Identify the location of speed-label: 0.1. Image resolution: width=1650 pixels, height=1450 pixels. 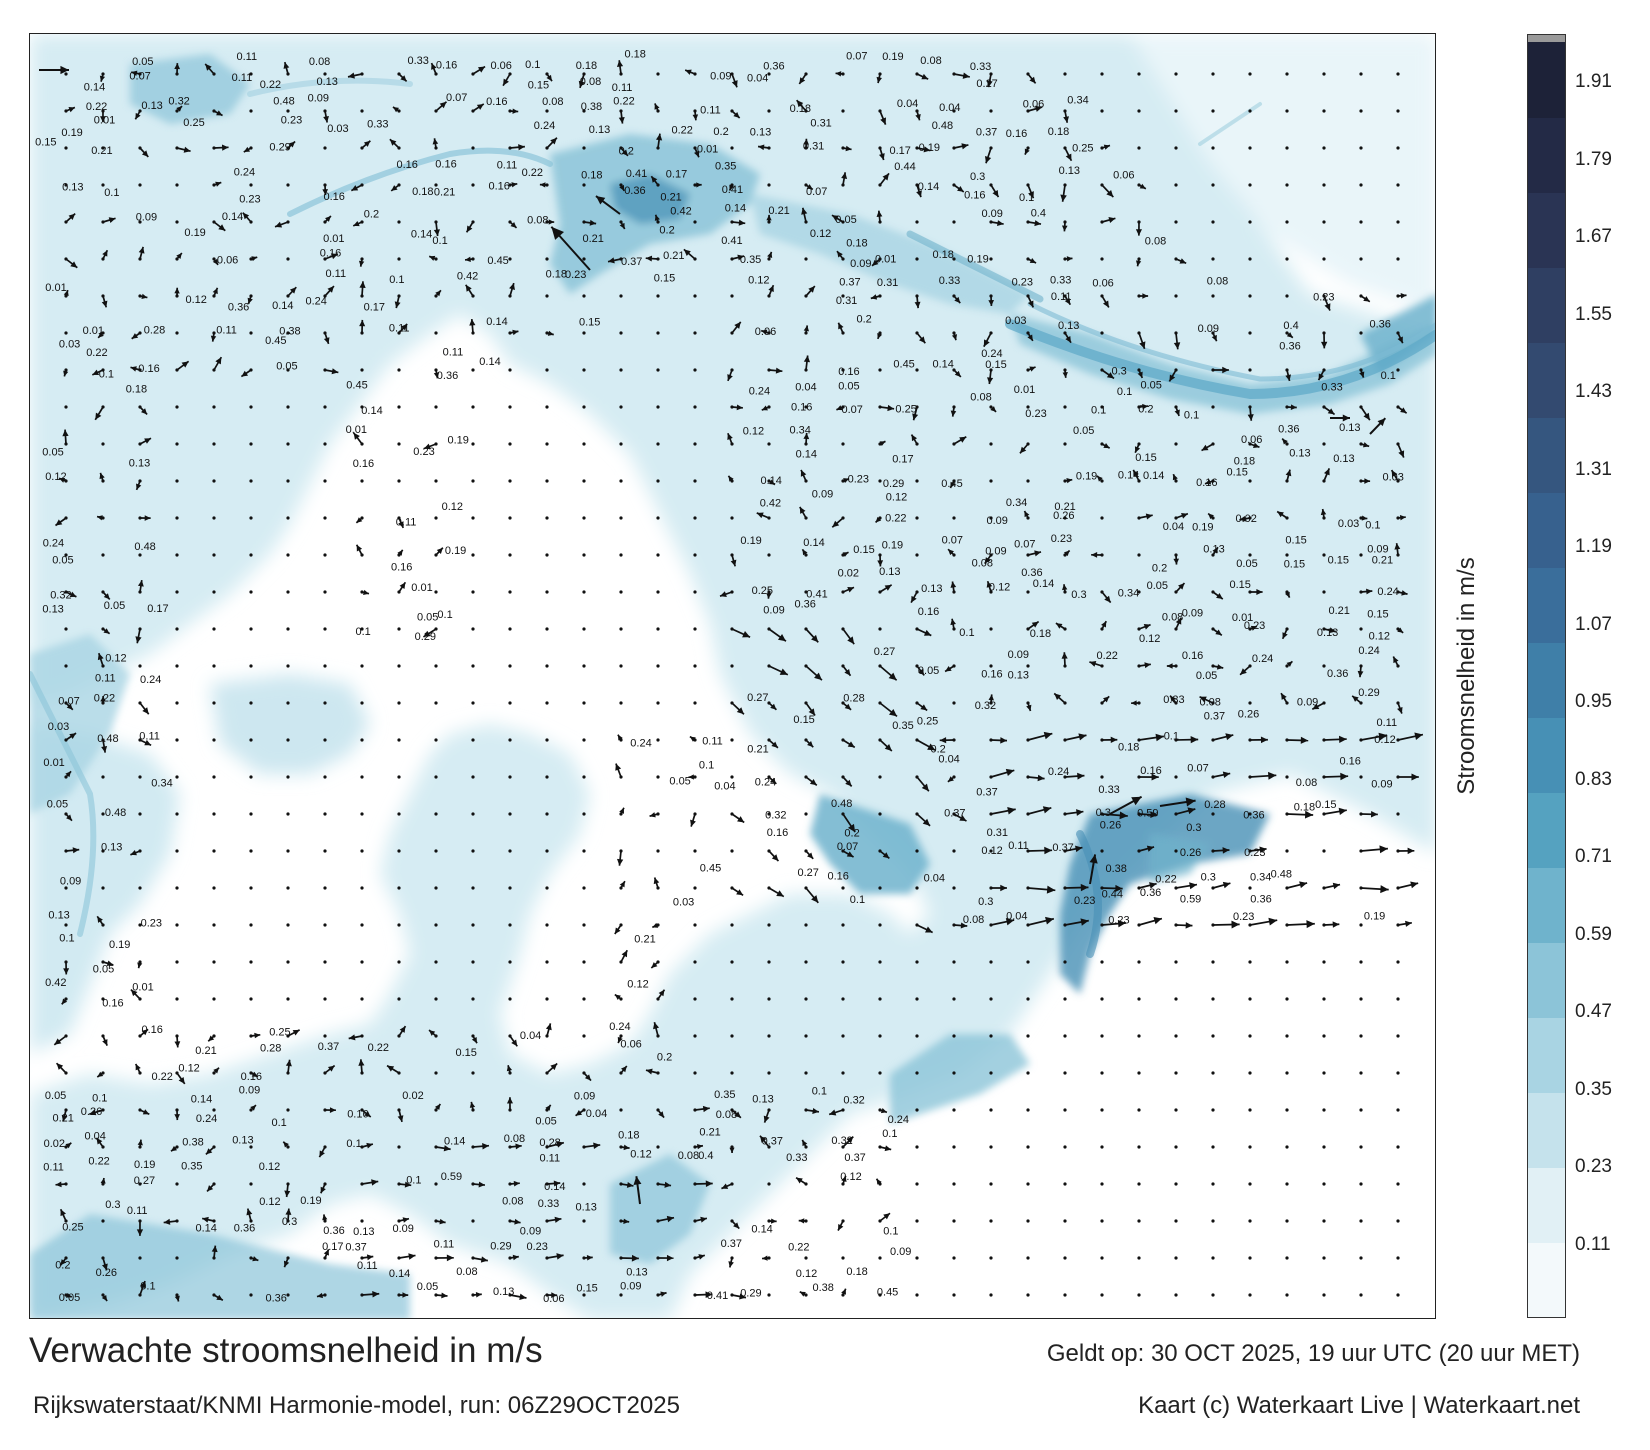
(1171, 737).